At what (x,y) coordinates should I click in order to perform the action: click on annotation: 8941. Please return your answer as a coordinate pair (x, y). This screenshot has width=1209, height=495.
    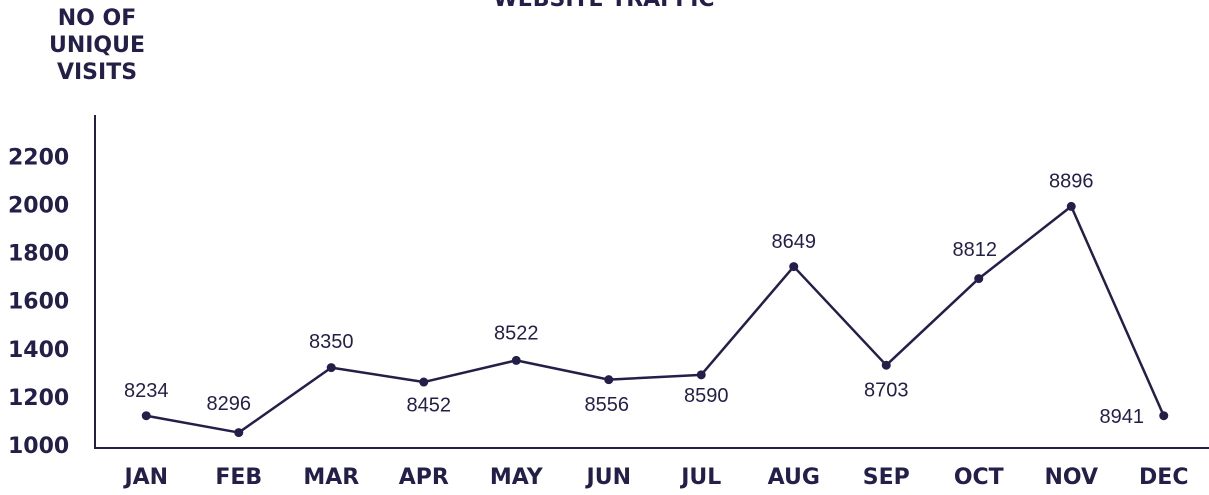
    Looking at the image, I should click on (1122, 417).